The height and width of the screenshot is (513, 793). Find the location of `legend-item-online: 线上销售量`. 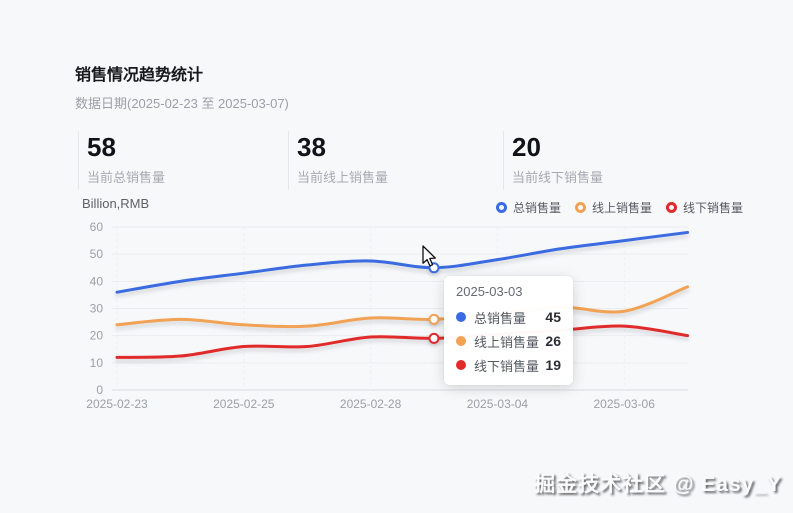

legend-item-online: 线上销售量 is located at coordinates (613, 207).